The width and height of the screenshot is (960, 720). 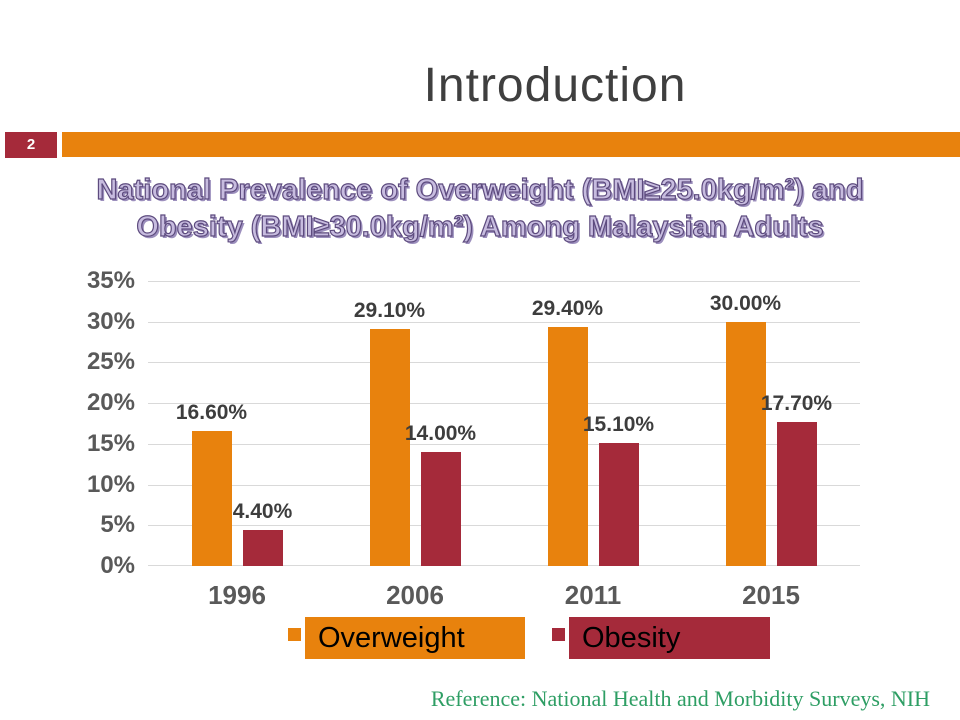 What do you see at coordinates (618, 425) in the screenshot?
I see `bar-value-label: 15.10%` at bounding box center [618, 425].